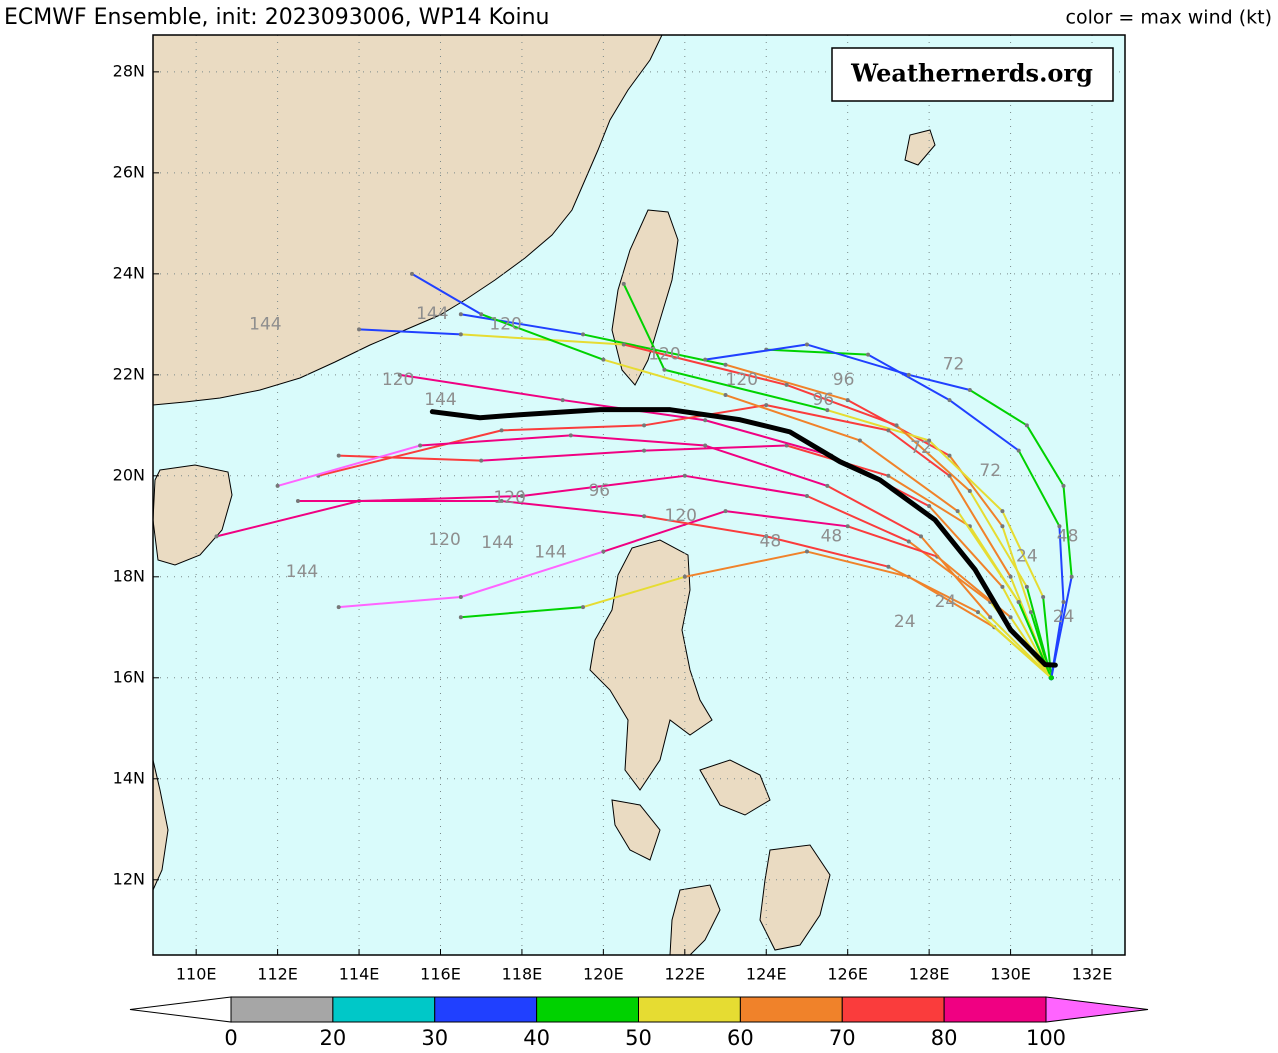 The width and height of the screenshot is (1278, 1053). Describe the element at coordinates (638, 1038) in the screenshot. I see `colorbar-label: 50` at that location.